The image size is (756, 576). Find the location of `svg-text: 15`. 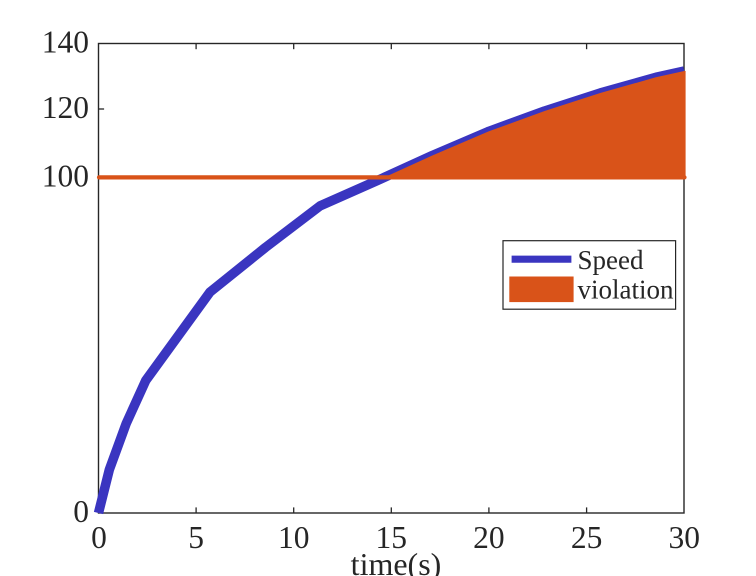

svg-text: 15 is located at coordinates (392, 537).